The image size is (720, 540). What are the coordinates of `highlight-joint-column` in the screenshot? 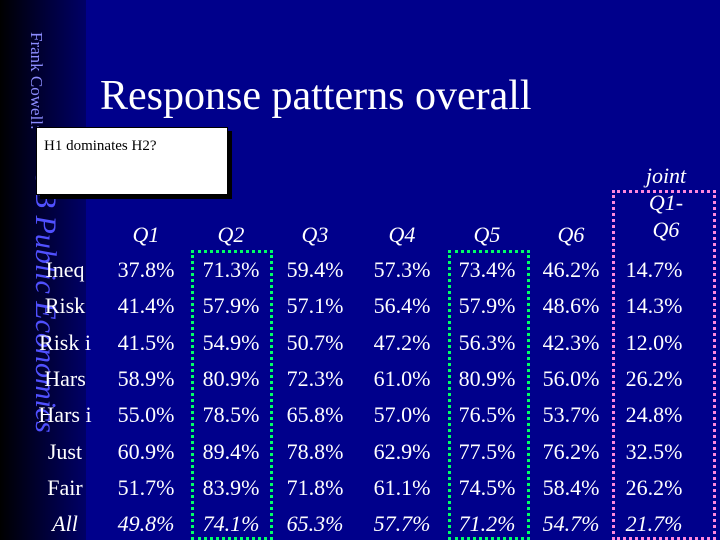 It's located at (664, 365).